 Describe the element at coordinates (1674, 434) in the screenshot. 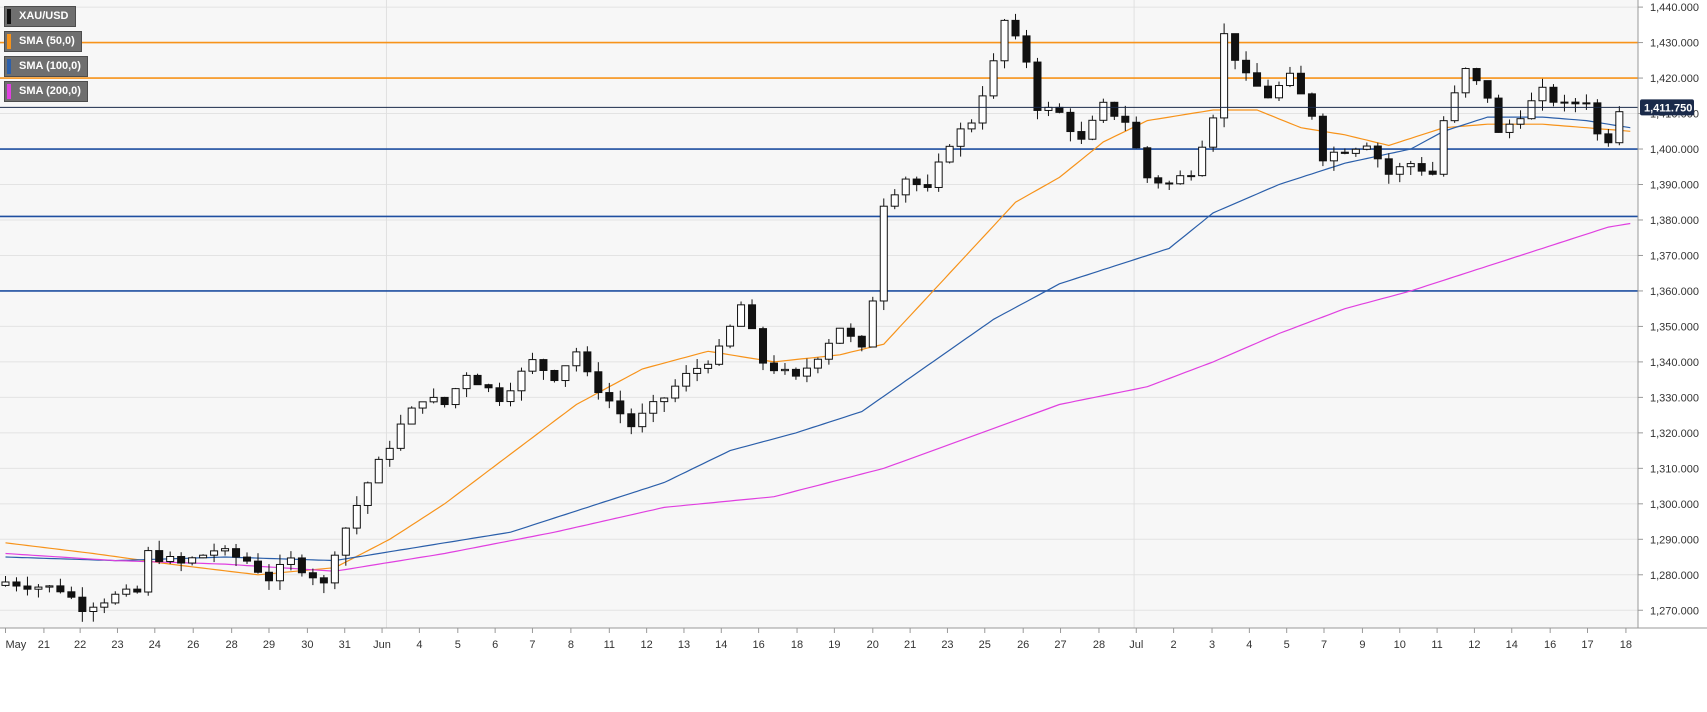

I see `y-tick-label: 1,320.000` at that location.